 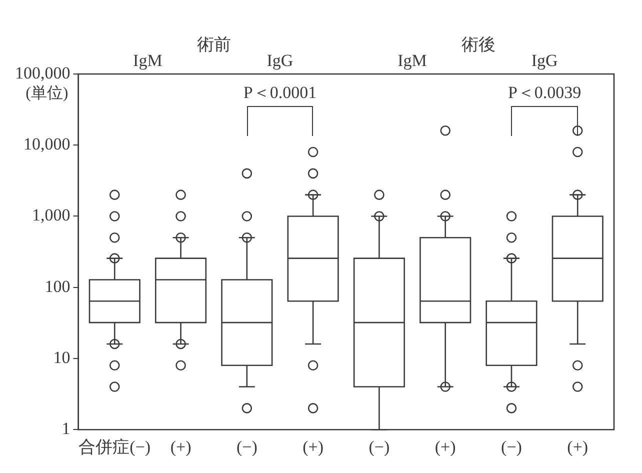 I want to click on y-tick-label: 10, so click(x=61, y=357).